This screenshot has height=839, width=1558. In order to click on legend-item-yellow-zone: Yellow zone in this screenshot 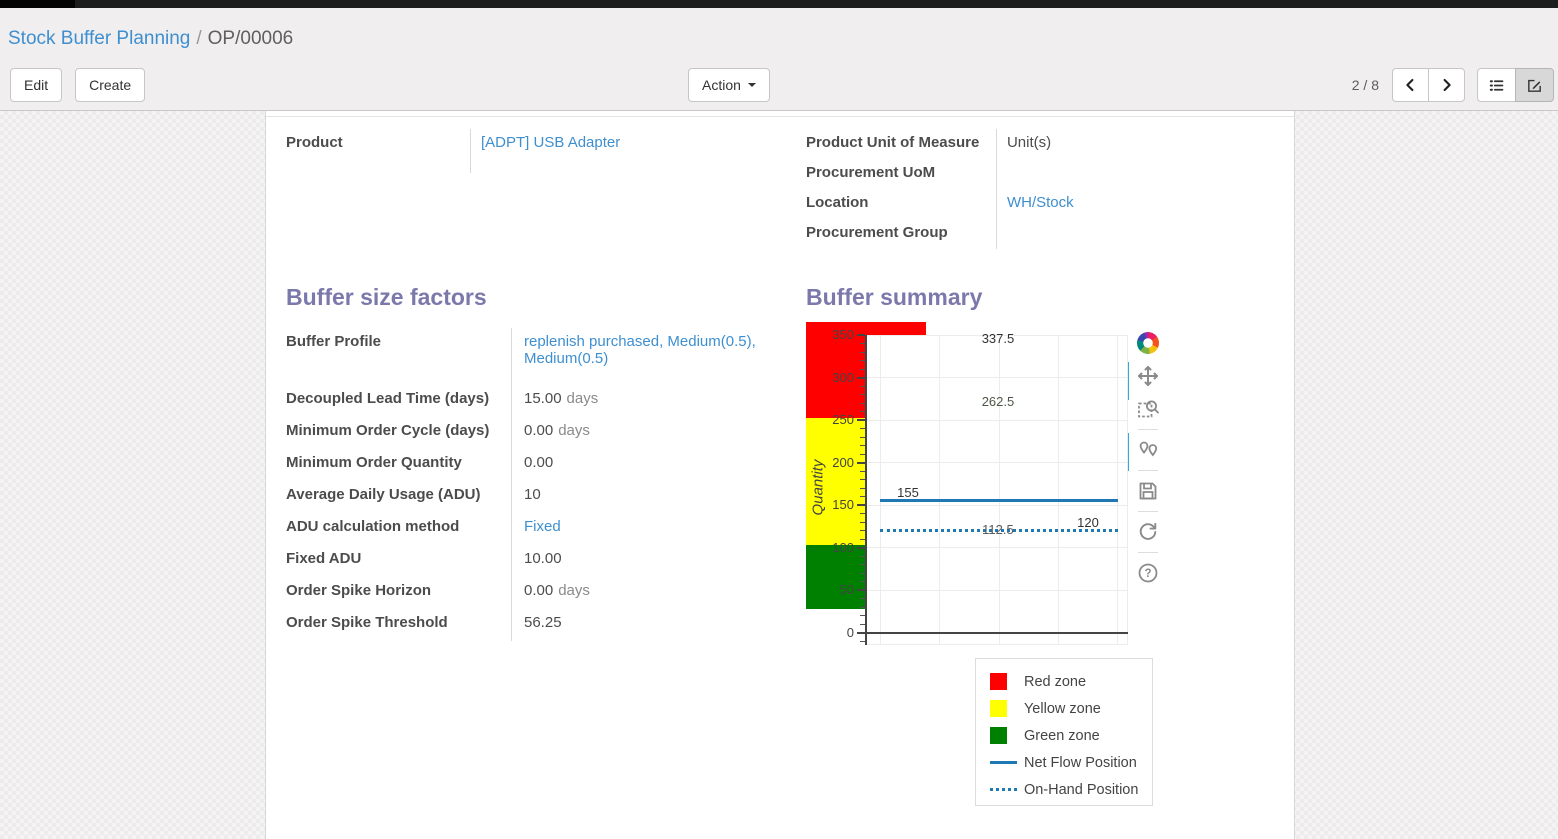, I will do `click(1064, 708)`.